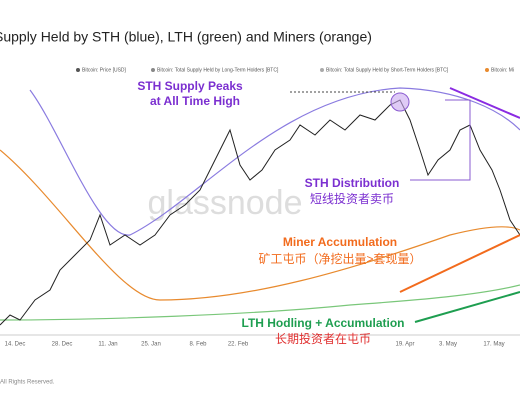 The image size is (520, 400). Describe the element at coordinates (339, 258) in the screenshot. I see `annotation: 矿工屯币（净挖出量>套现量）` at that location.